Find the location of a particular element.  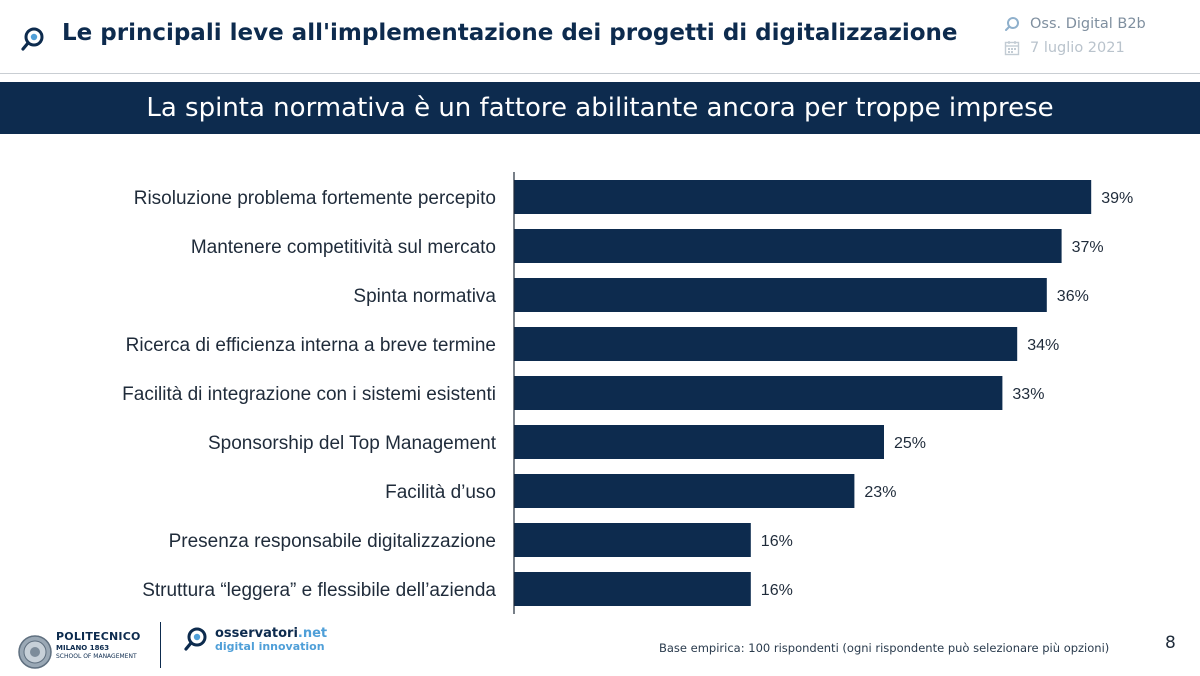

category-label: Sponsorship del Top Management is located at coordinates (352, 443).